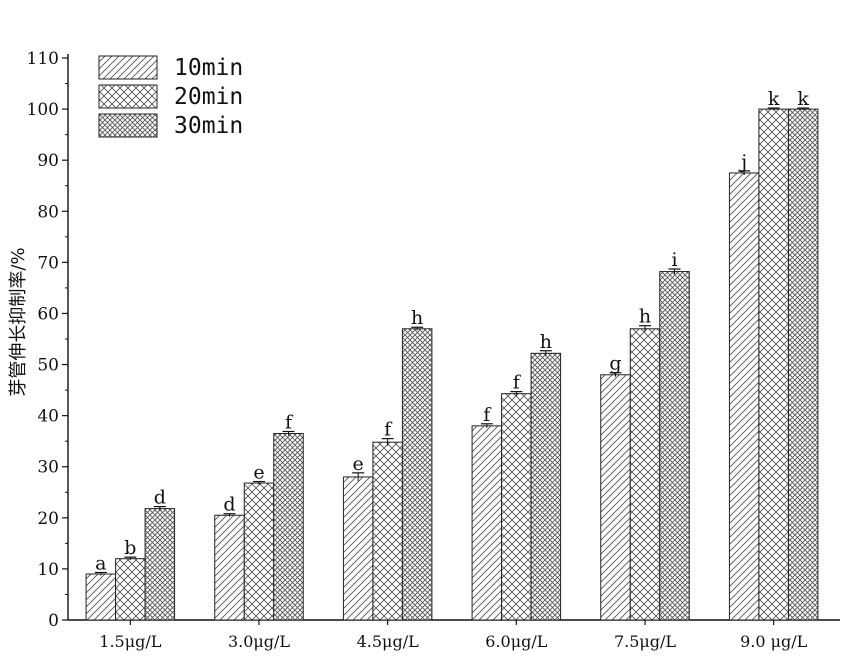 This screenshot has width=849, height=663. Describe the element at coordinates (130, 641) in the screenshot. I see `x-tick-label: 1.5μg/L` at that location.